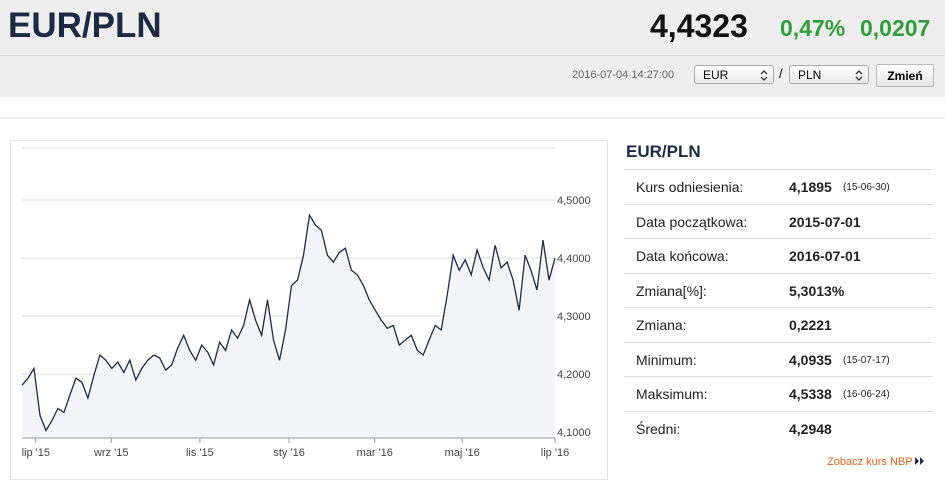 This screenshot has width=945, height=480. Describe the element at coordinates (574, 433) in the screenshot. I see `y-tick-label: 4,1000` at that location.